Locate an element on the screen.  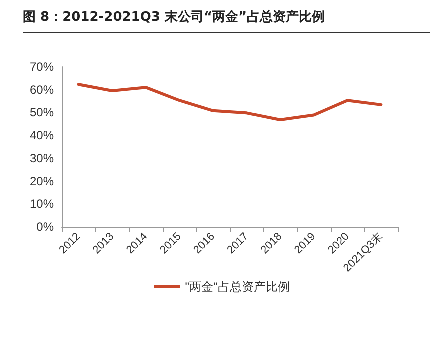
y-tick-label: 50% is located at coordinates (42, 113).